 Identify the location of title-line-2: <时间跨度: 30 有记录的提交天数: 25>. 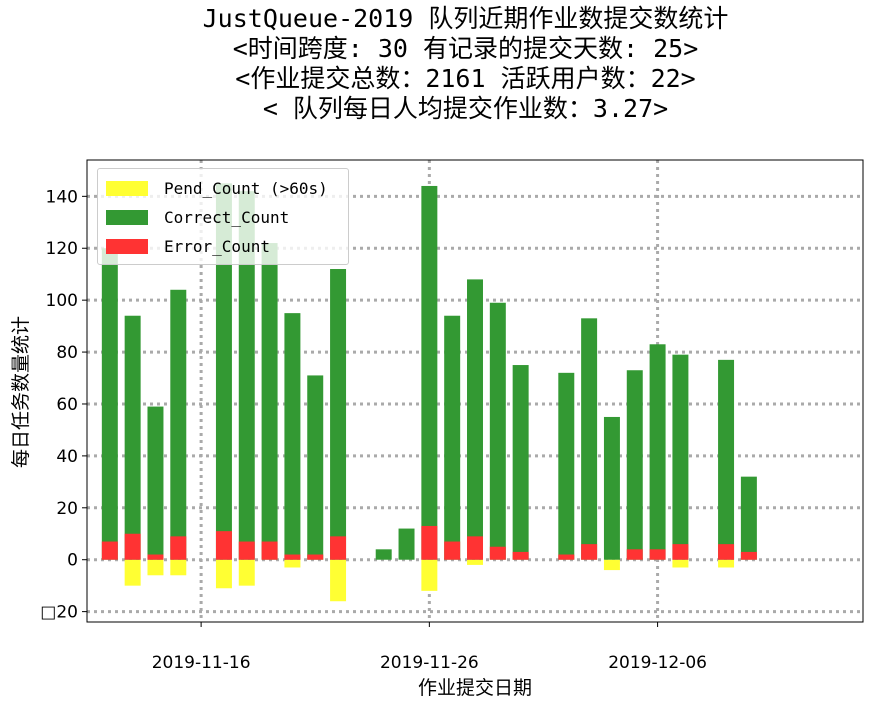
(465, 48).